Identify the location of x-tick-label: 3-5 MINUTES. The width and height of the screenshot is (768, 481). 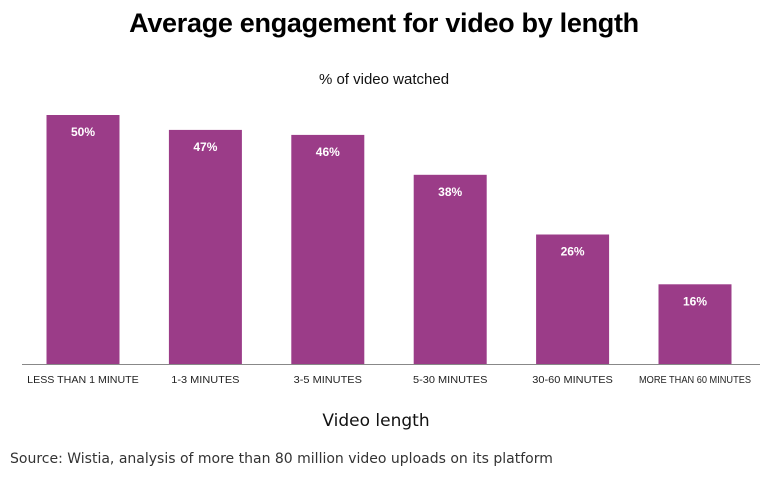
(328, 380).